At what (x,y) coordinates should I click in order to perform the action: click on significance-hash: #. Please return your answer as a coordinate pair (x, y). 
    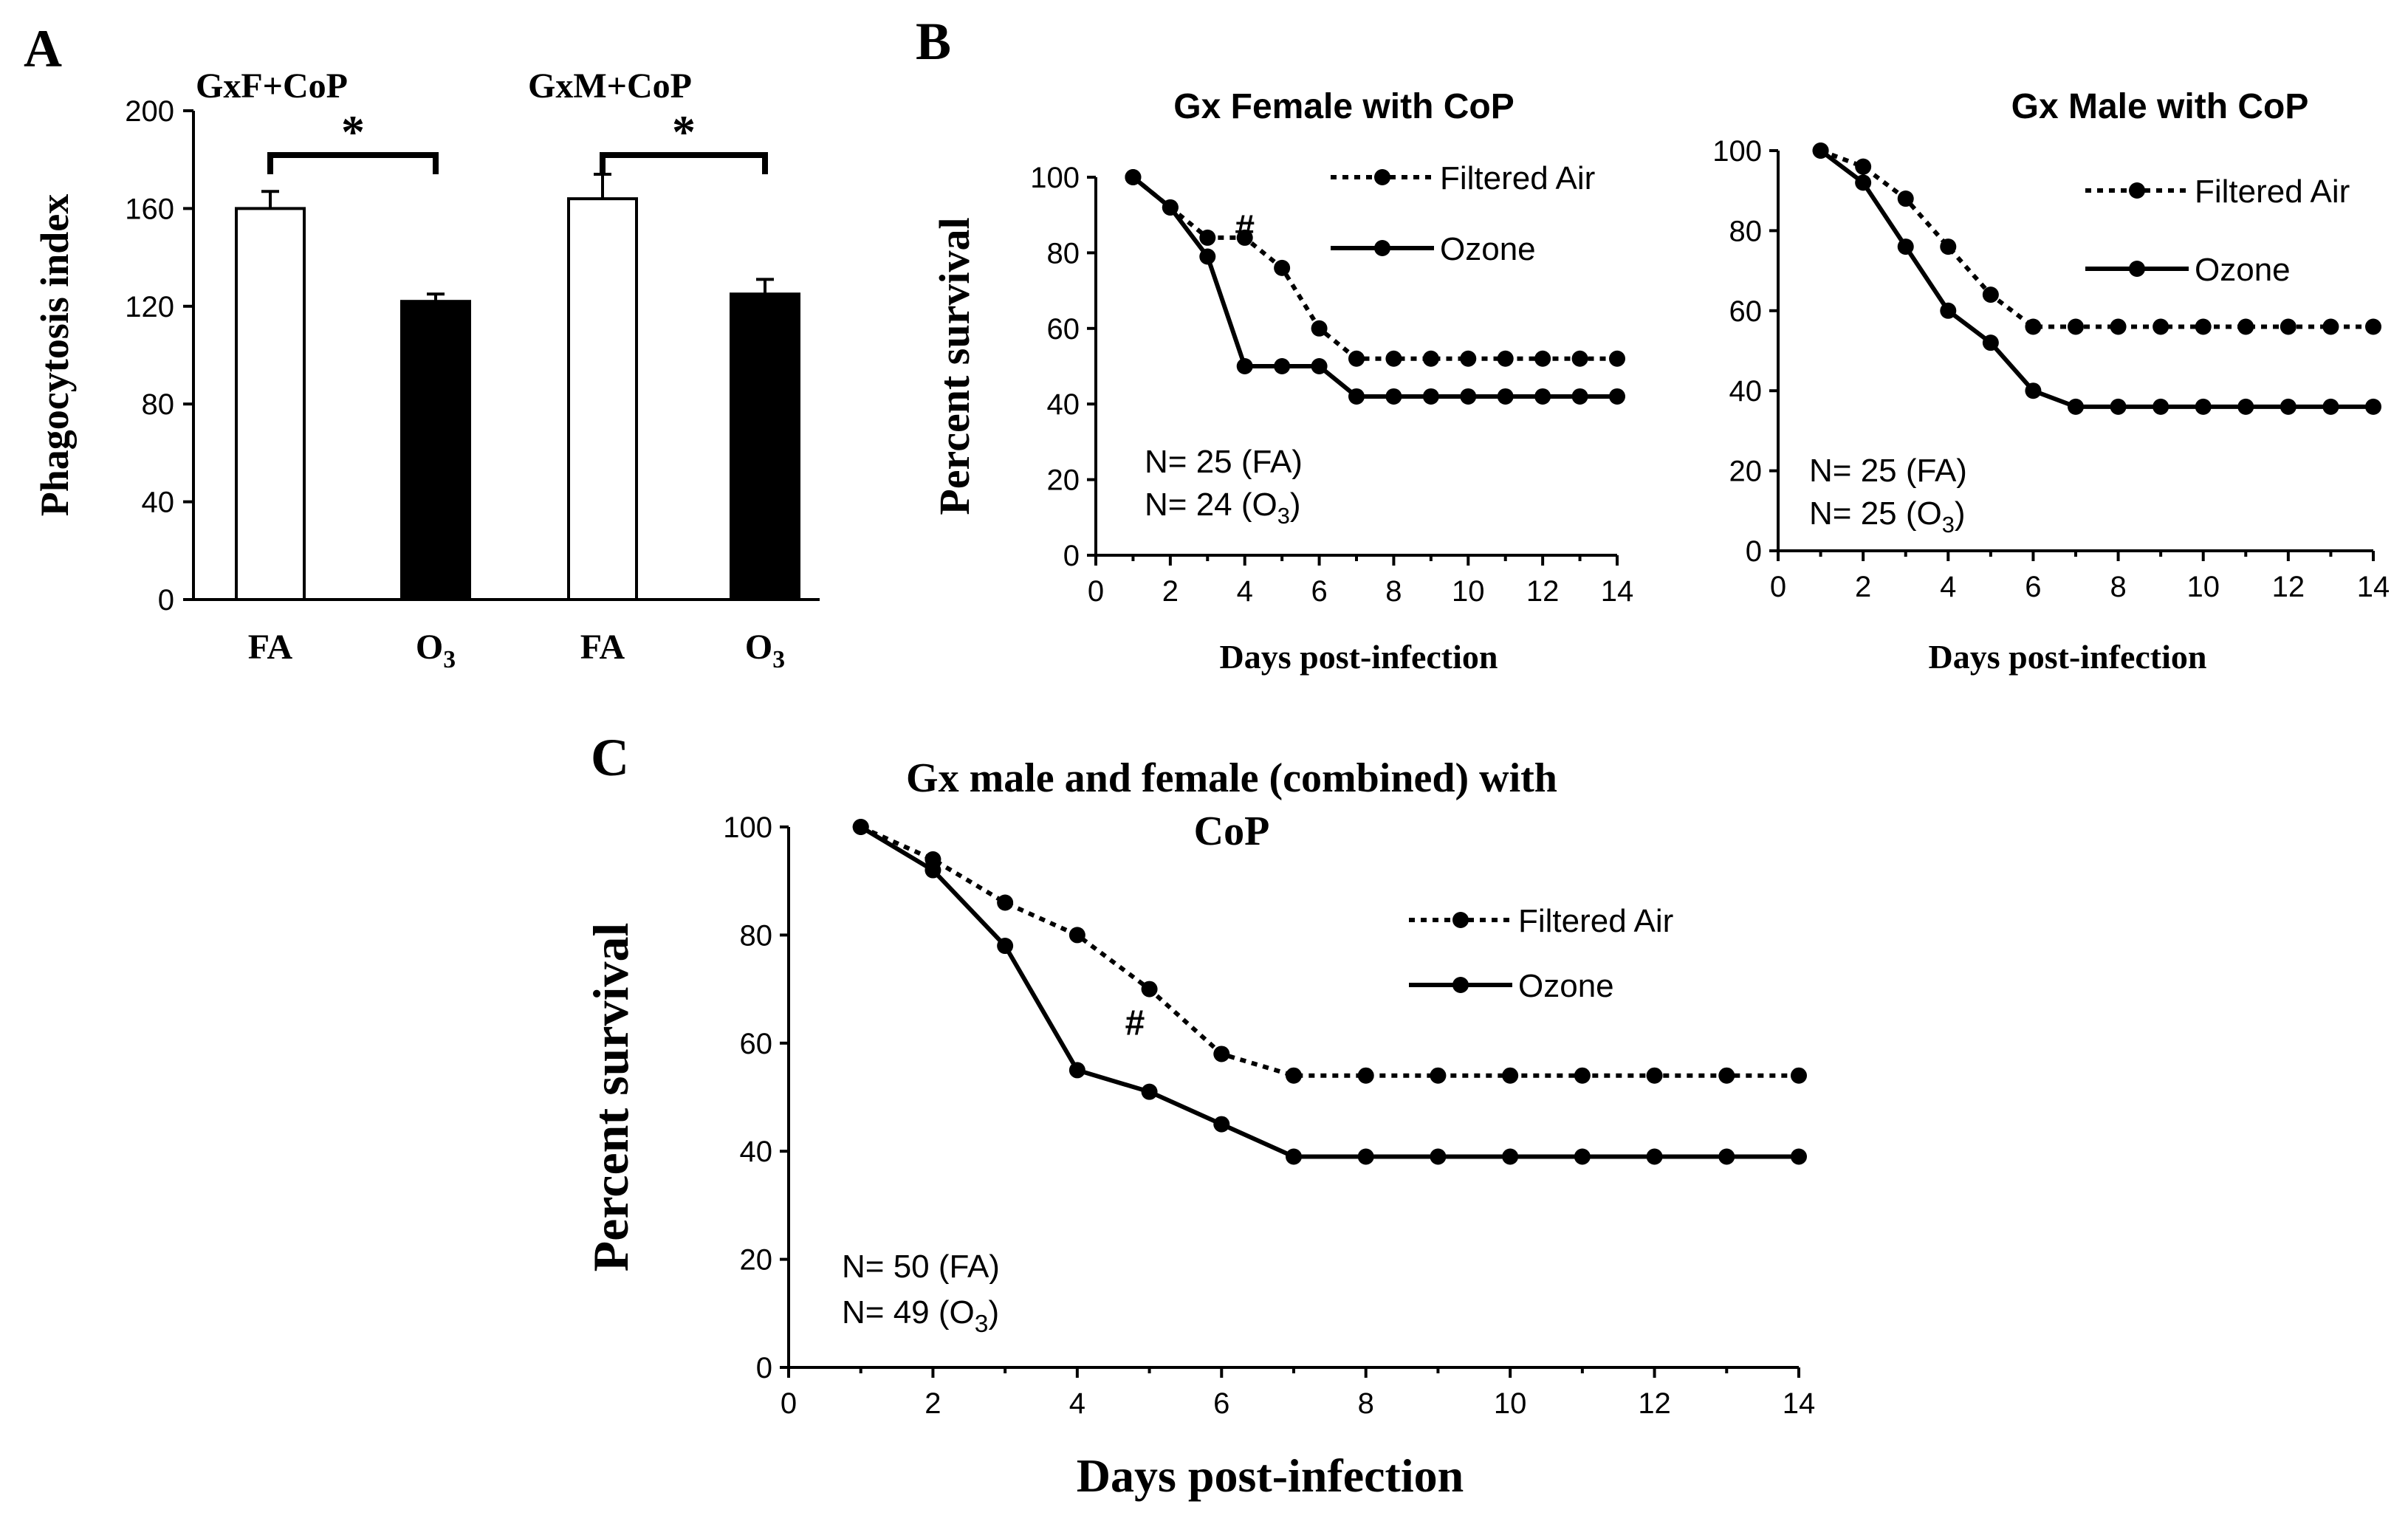
    Looking at the image, I should click on (1245, 229).